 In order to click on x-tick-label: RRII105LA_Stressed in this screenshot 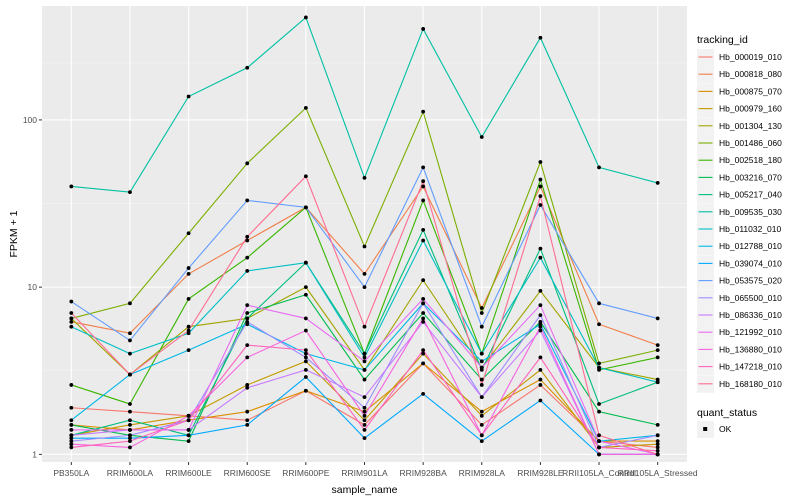, I will do `click(658, 473)`.